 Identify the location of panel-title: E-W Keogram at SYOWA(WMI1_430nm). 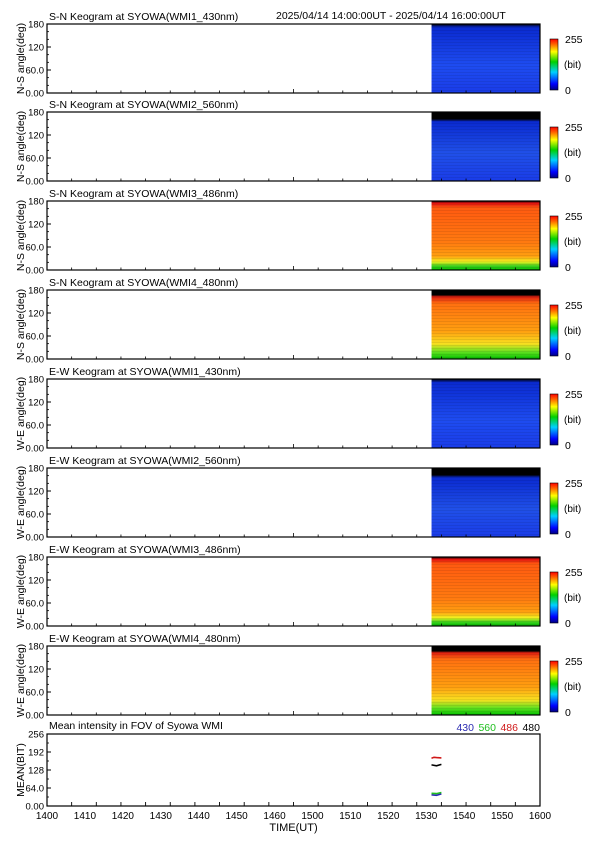
(145, 372).